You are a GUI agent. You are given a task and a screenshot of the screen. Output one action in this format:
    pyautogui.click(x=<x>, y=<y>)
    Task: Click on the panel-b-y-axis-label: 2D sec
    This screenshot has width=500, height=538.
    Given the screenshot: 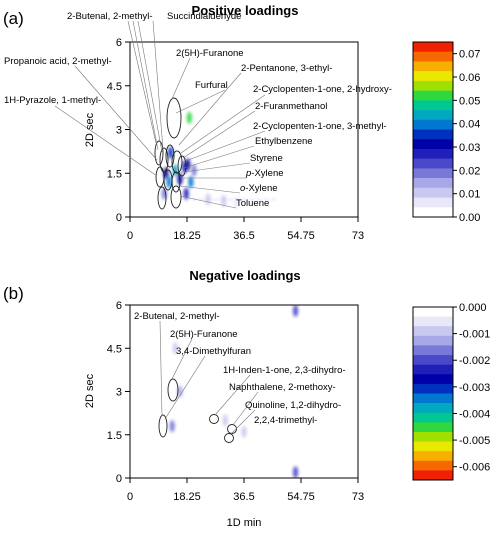 What is the action you would take?
    pyautogui.click(x=90, y=390)
    